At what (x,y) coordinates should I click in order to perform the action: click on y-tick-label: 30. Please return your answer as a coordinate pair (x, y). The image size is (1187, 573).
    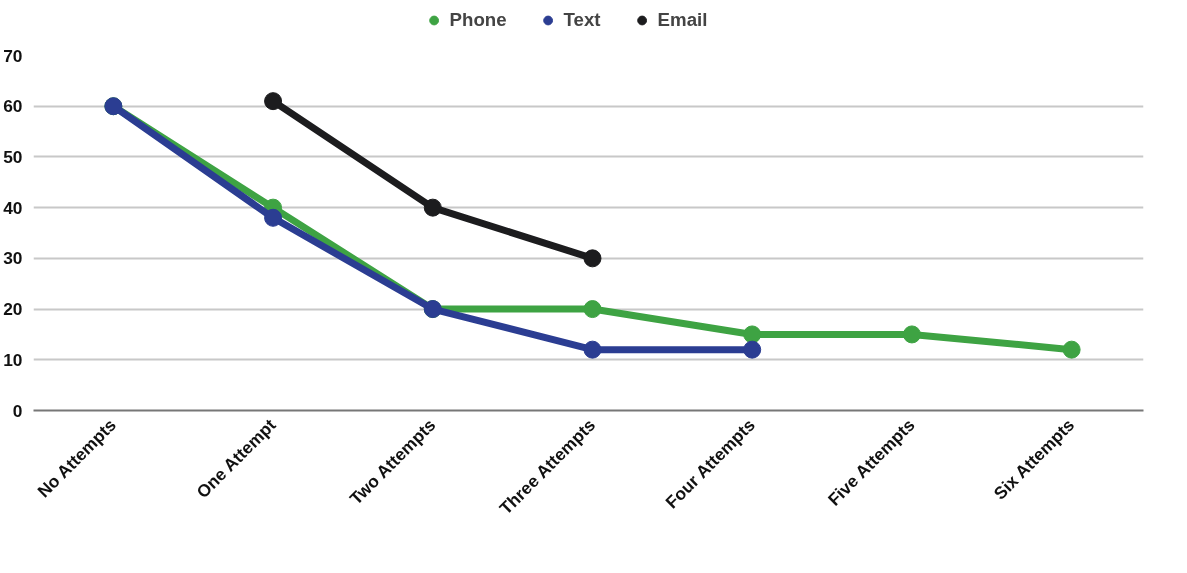
    Looking at the image, I should click on (13, 258).